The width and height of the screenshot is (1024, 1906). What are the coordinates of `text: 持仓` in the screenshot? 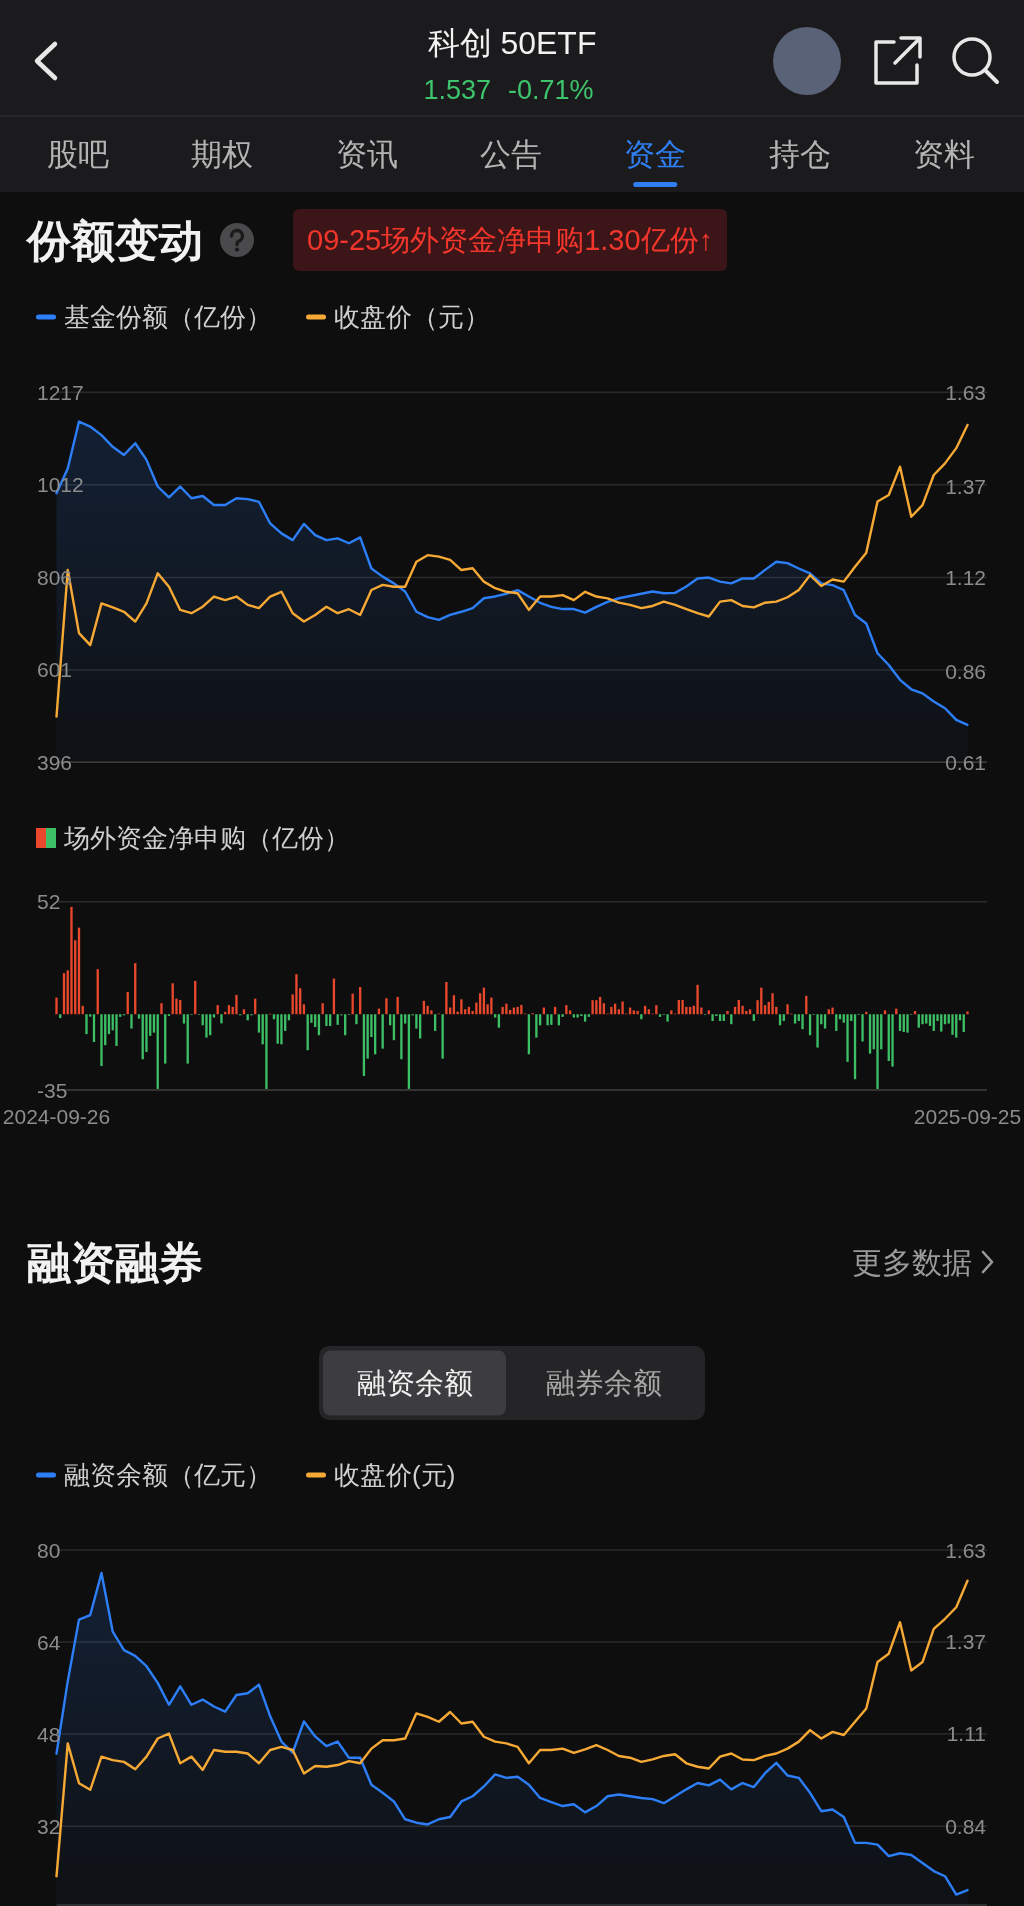 It's located at (799, 154).